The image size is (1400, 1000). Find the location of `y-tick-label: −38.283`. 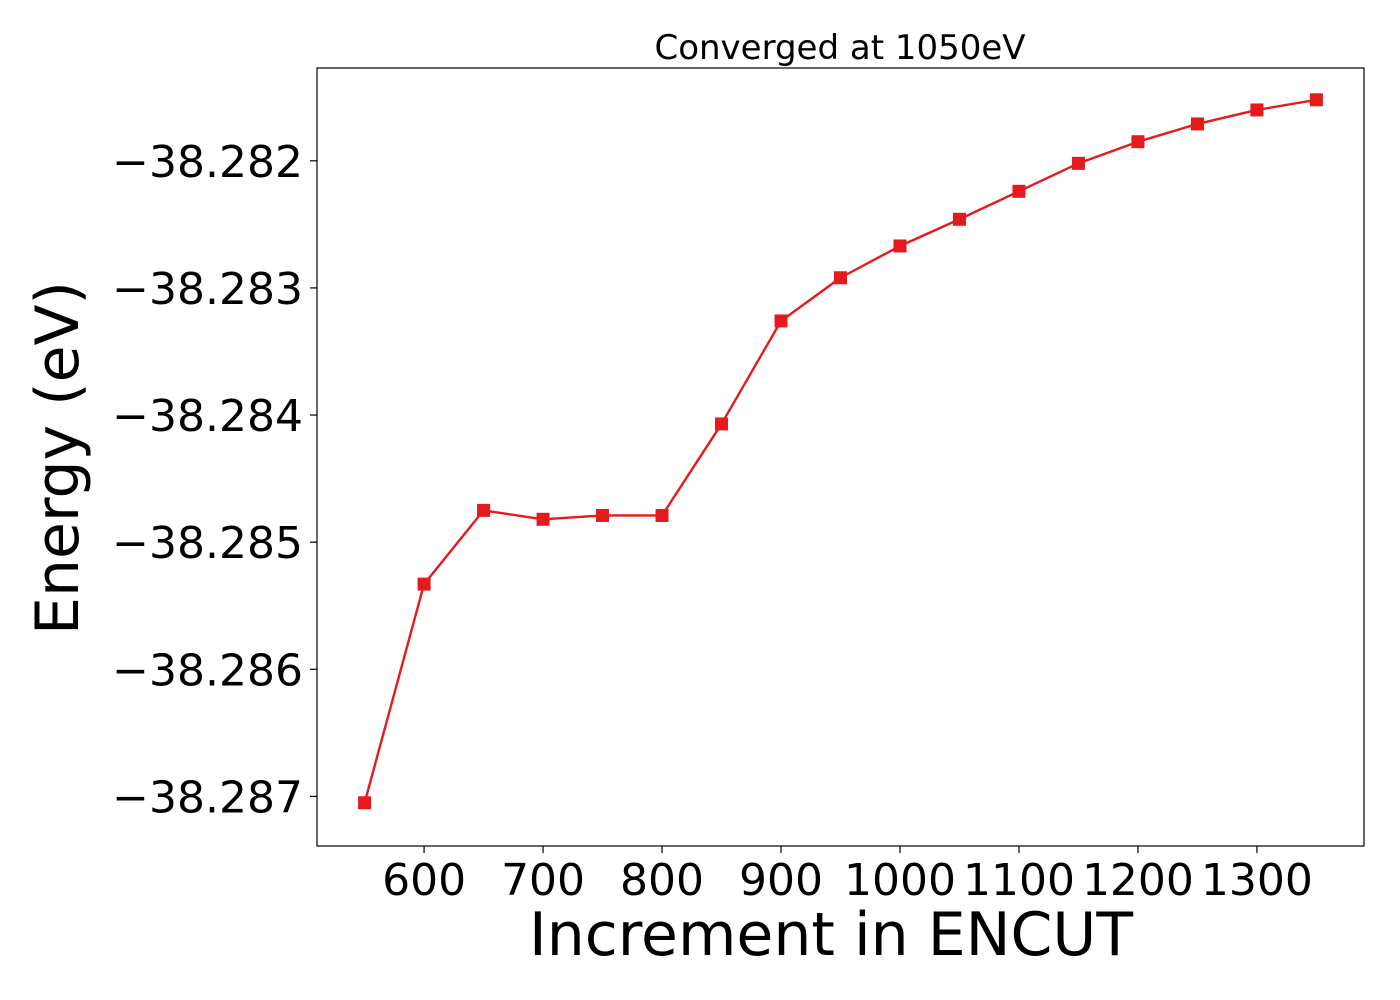

y-tick-label: −38.283 is located at coordinates (207, 289).